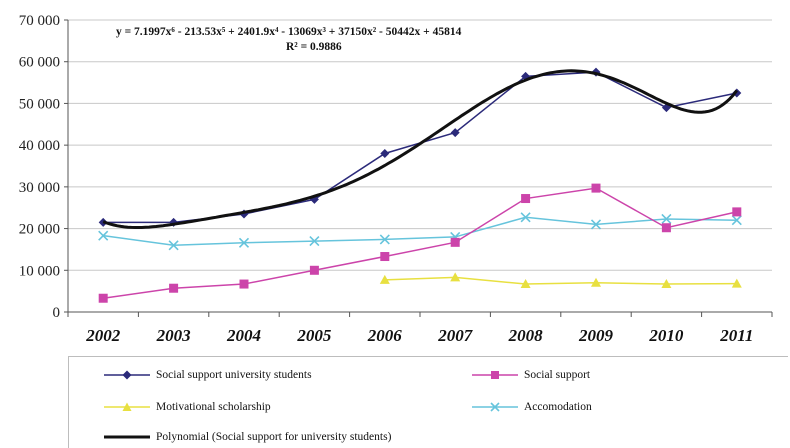 This screenshot has width=790, height=448. What do you see at coordinates (127, 437) in the screenshot?
I see `legend-marker-line` at bounding box center [127, 437].